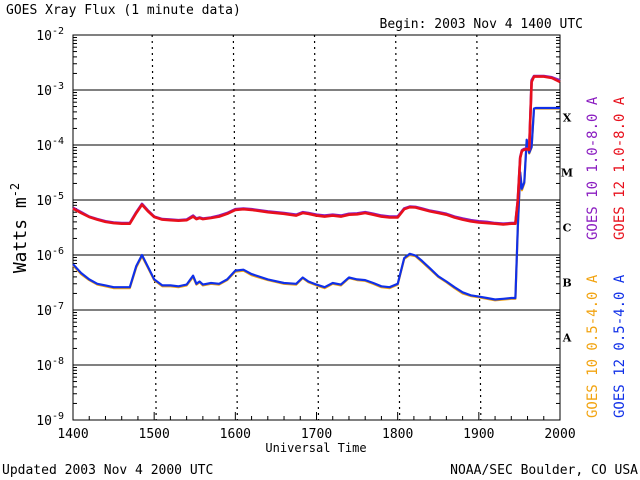 This screenshot has height=480, width=640. Describe the element at coordinates (235, 434) in the screenshot. I see `x-tick-label: 1600` at that location.